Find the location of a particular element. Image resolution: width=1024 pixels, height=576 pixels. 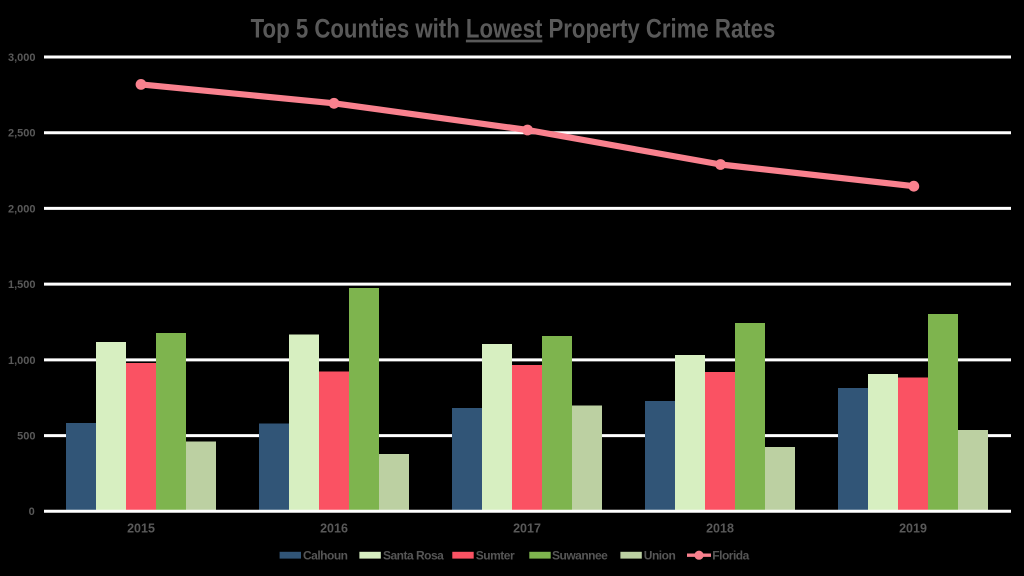

svg-text: Calhoun is located at coordinates (325, 556).